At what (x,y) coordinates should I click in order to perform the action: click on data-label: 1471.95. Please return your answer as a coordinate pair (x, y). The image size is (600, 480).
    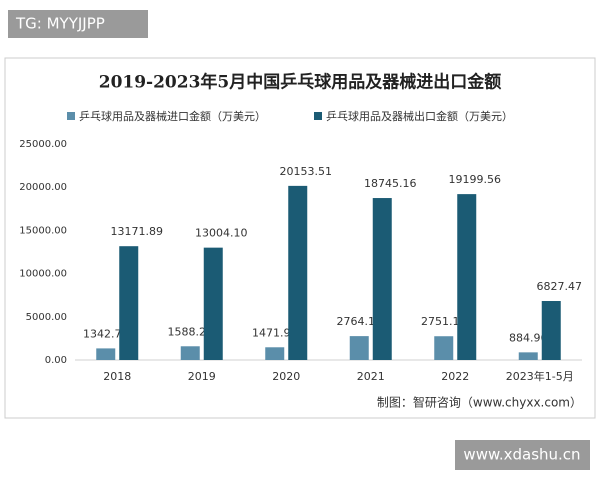
    Looking at the image, I should click on (275, 332).